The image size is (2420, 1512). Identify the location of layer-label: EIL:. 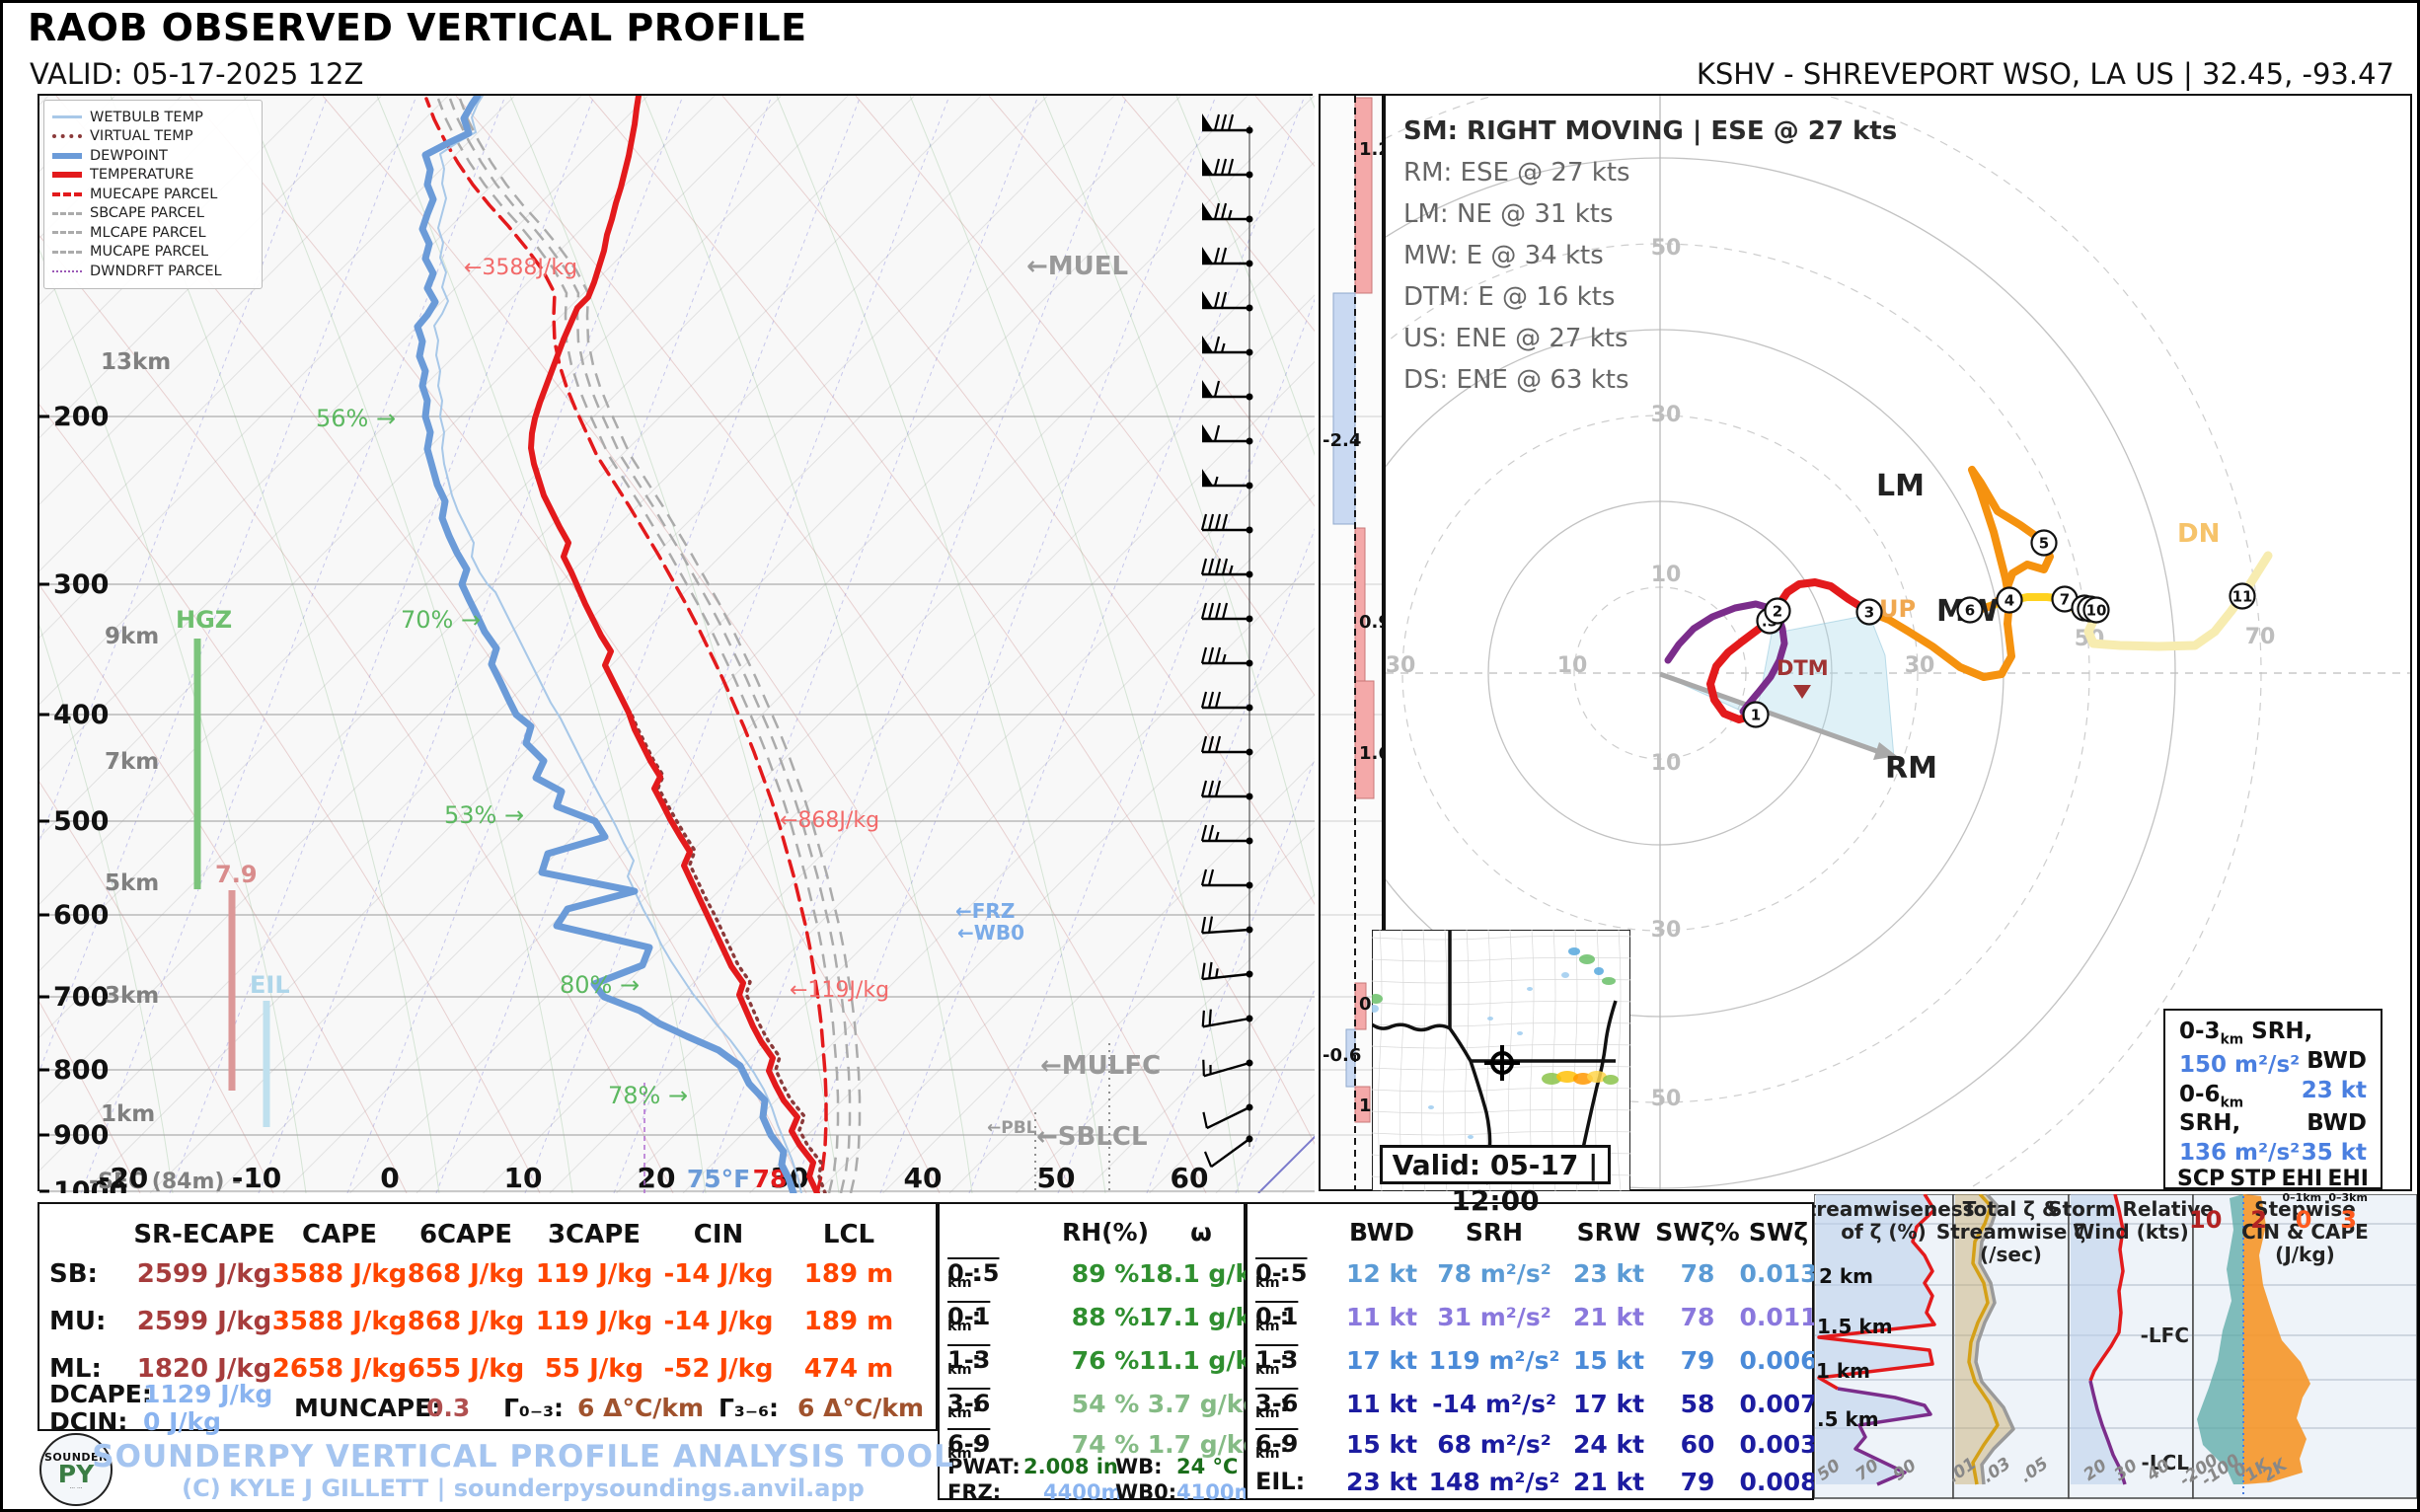
(1280, 1481).